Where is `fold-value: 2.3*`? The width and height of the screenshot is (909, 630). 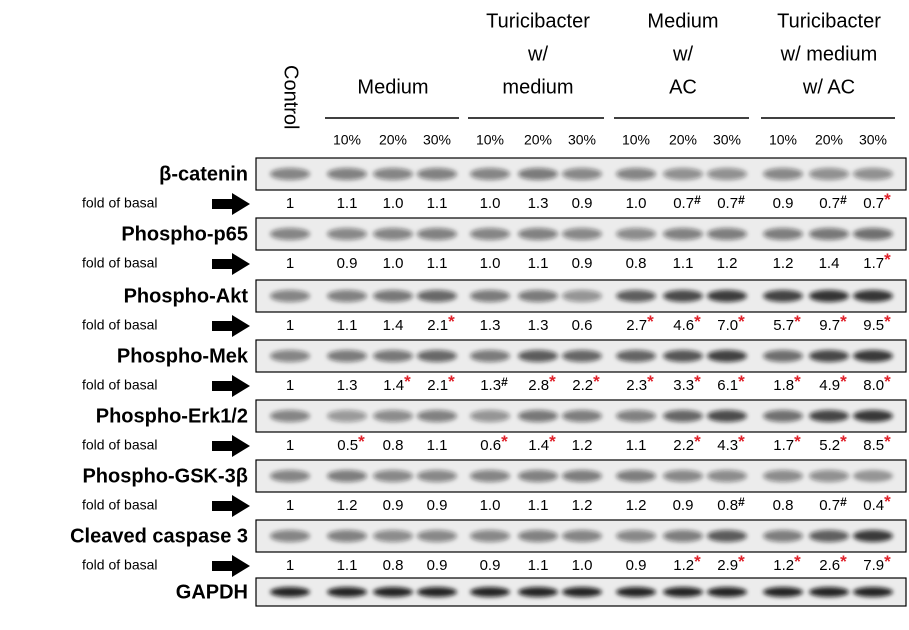
fold-value: 2.3* is located at coordinates (640, 382).